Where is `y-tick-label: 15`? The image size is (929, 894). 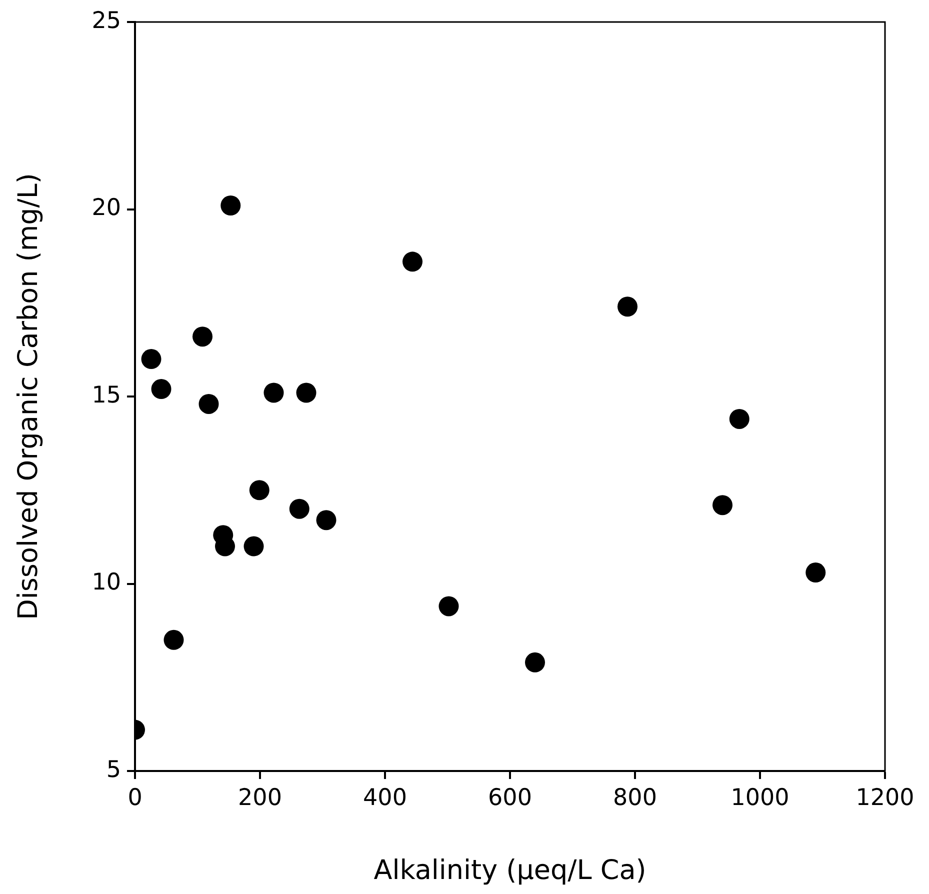 y-tick-label: 15 is located at coordinates (106, 395).